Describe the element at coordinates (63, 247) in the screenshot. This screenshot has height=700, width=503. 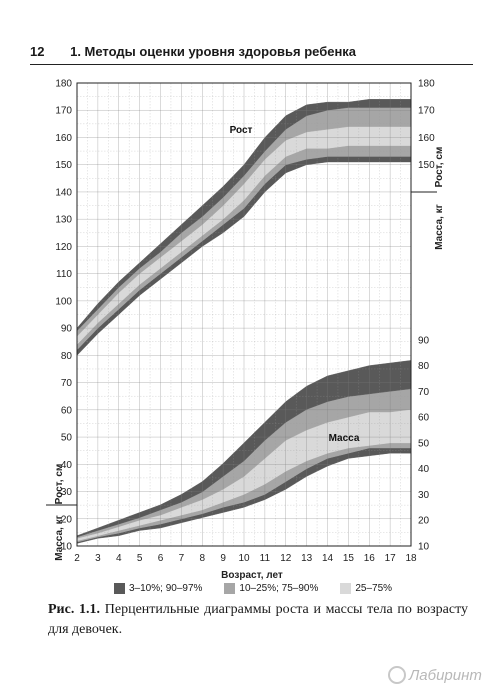
I see `left-tick-label: 120` at that location.